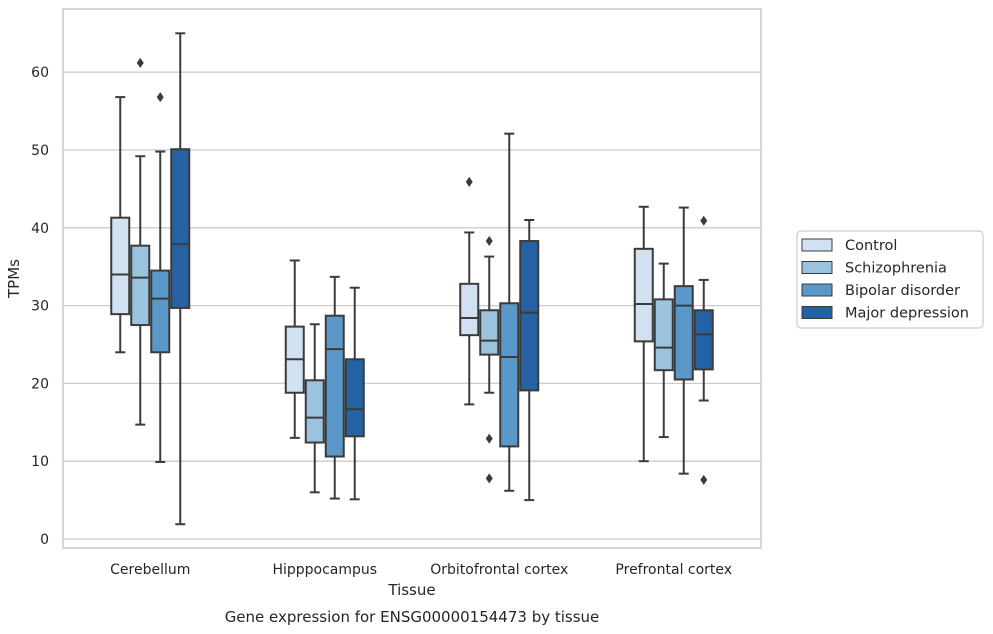 The image size is (993, 634). What do you see at coordinates (907, 314) in the screenshot?
I see `legend-label: Major depression` at bounding box center [907, 314].